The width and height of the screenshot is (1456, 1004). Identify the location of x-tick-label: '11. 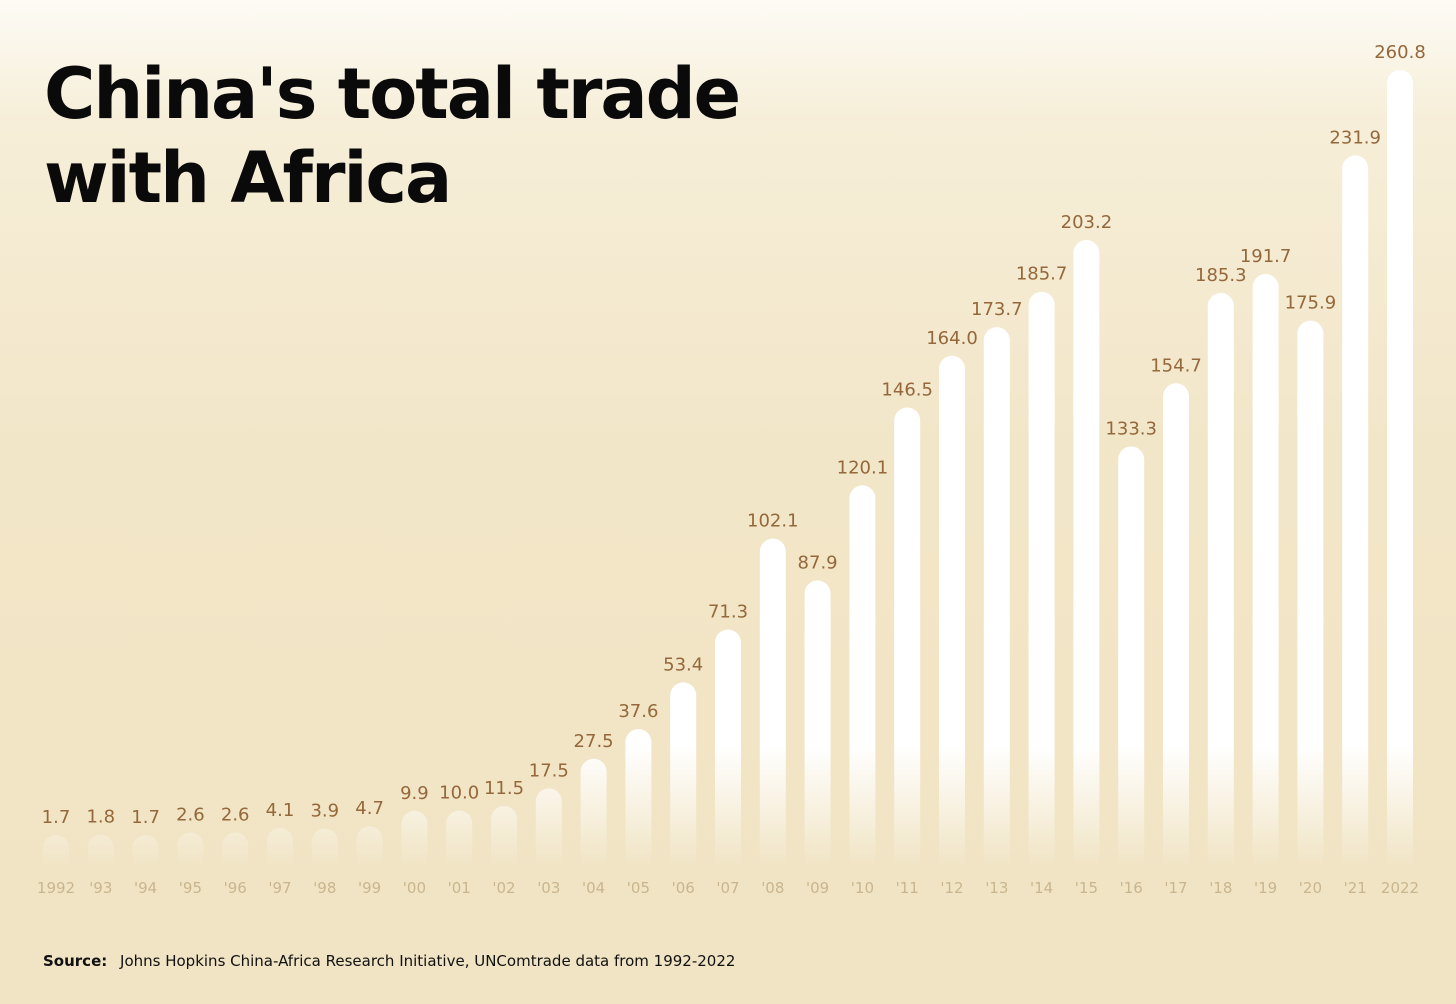
(907, 888).